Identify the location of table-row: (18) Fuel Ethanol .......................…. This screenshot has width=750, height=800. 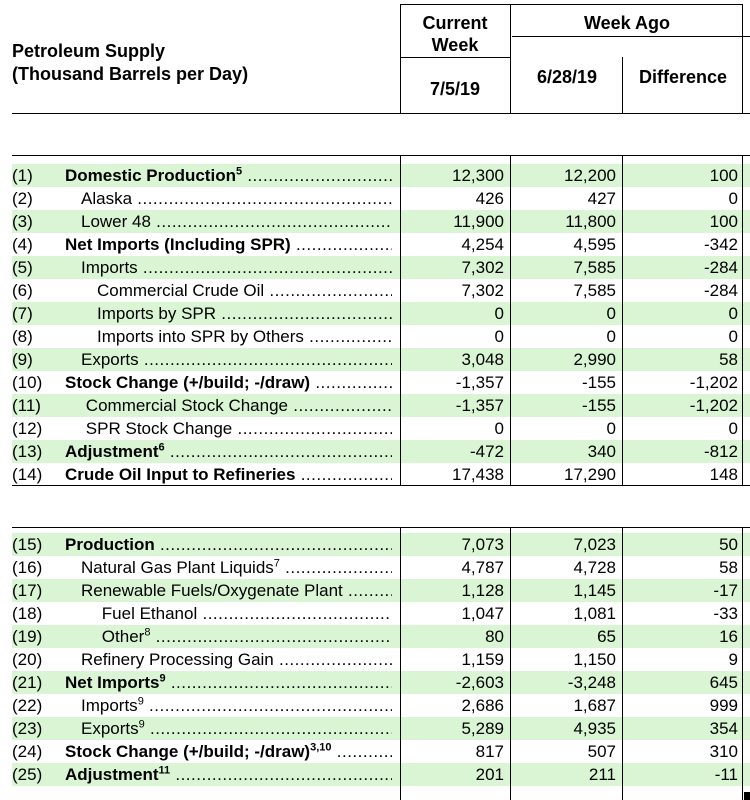
(381, 613).